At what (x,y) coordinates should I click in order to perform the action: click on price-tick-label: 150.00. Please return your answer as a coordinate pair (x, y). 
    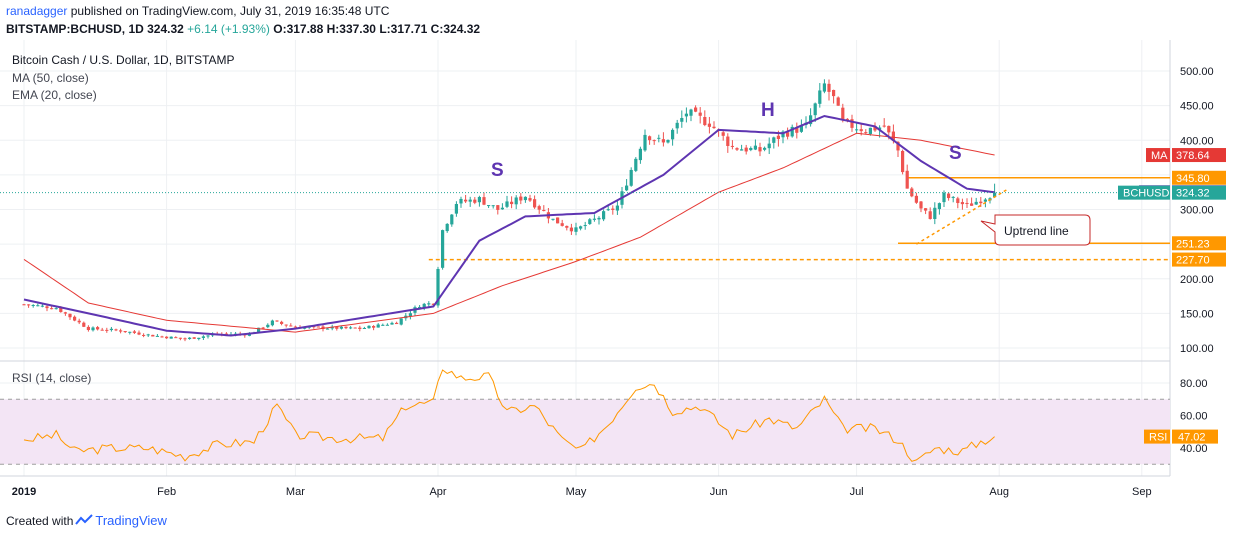
    Looking at the image, I should click on (1197, 314).